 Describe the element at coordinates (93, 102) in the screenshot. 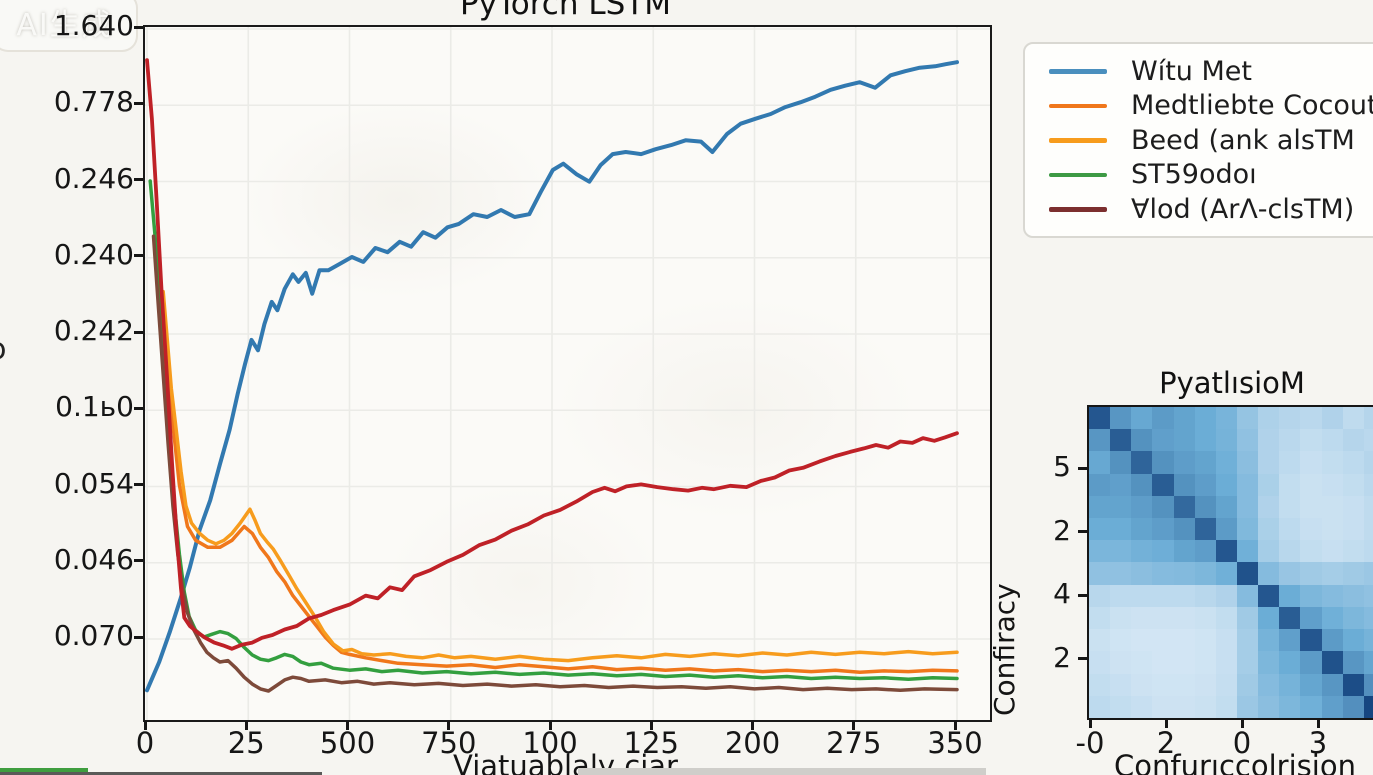

I see `y-tick-label: 0.778` at that location.